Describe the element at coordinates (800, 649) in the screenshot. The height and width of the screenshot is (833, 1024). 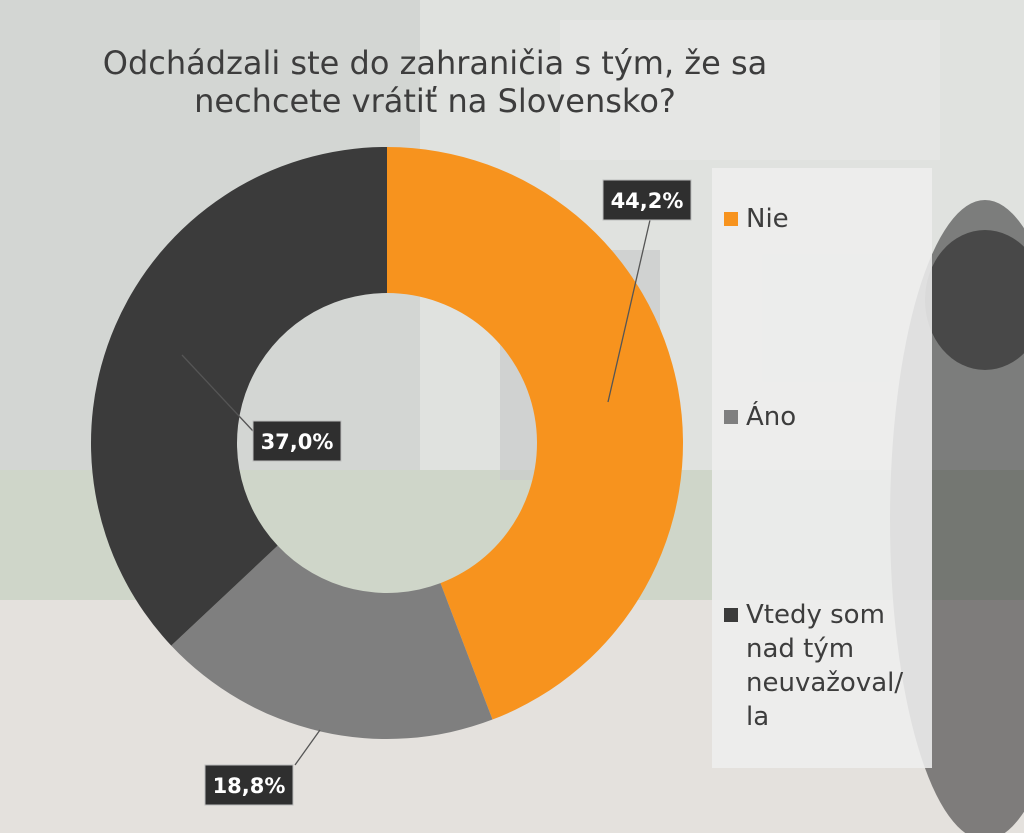
I see `legend-label-line: nad tým` at that location.